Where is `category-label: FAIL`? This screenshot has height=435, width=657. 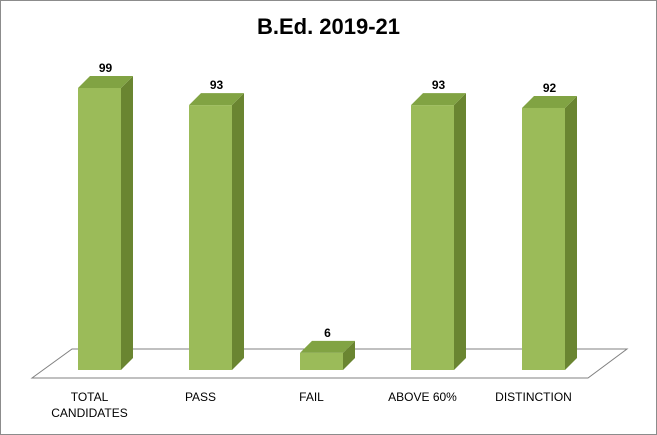 category-label: FAIL is located at coordinates (311, 397).